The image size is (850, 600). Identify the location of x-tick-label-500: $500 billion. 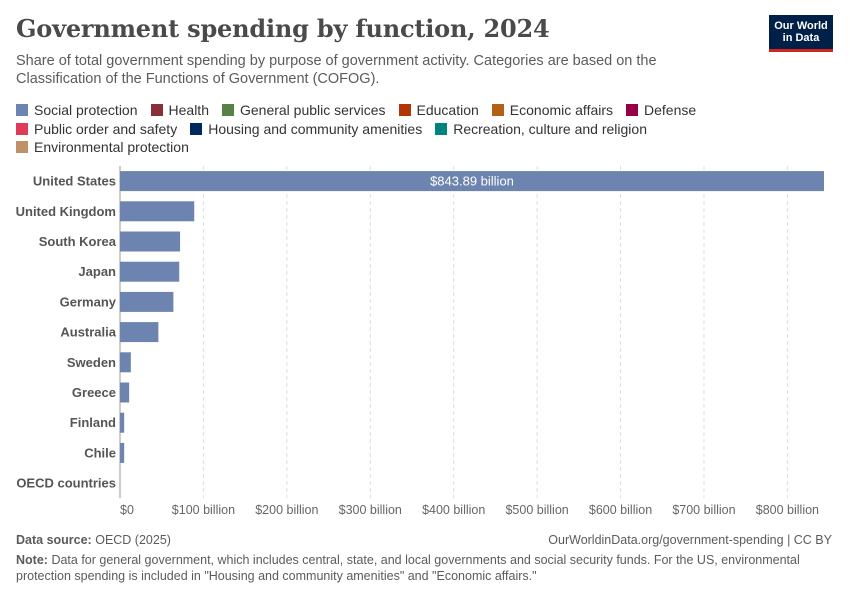
(536, 510).